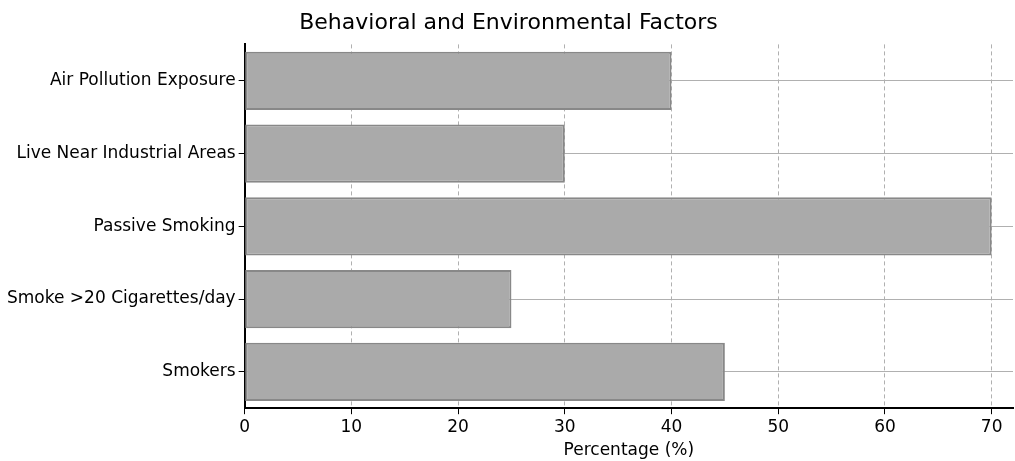 This screenshot has height=461, width=1015. I want to click on y-tick-label: Air Pollution Exposure, so click(142, 79).